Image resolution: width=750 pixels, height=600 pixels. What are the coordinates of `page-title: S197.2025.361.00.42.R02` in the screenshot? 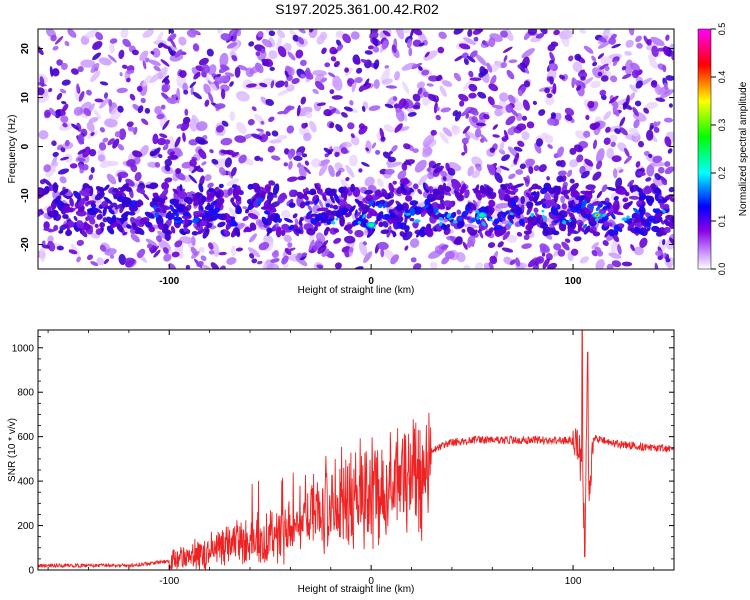 It's located at (357, 9).